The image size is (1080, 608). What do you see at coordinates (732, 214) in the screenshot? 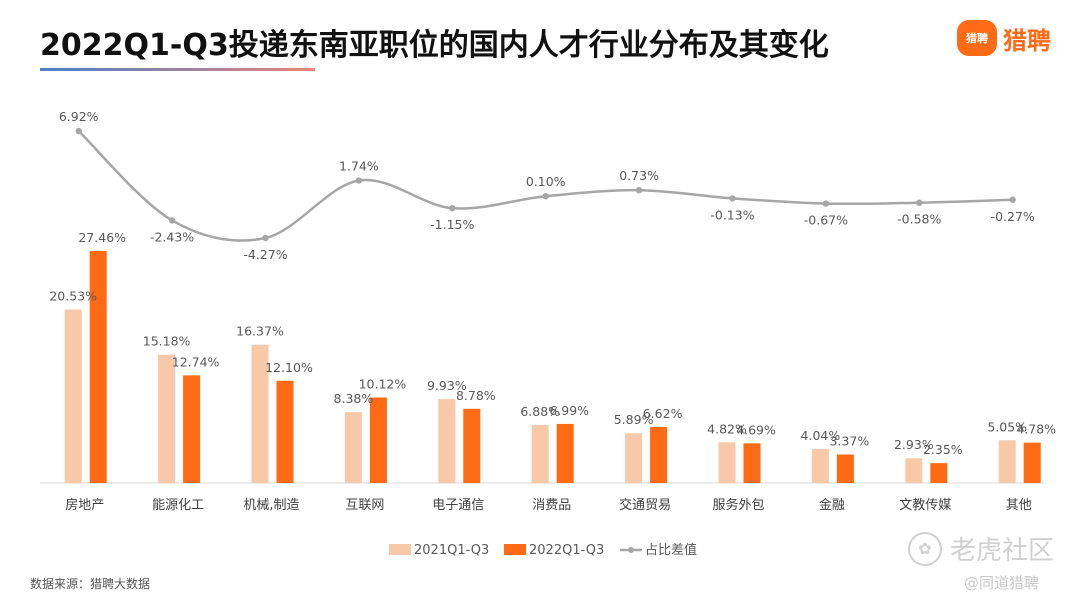
I see `diff-label: -0.13%` at bounding box center [732, 214].